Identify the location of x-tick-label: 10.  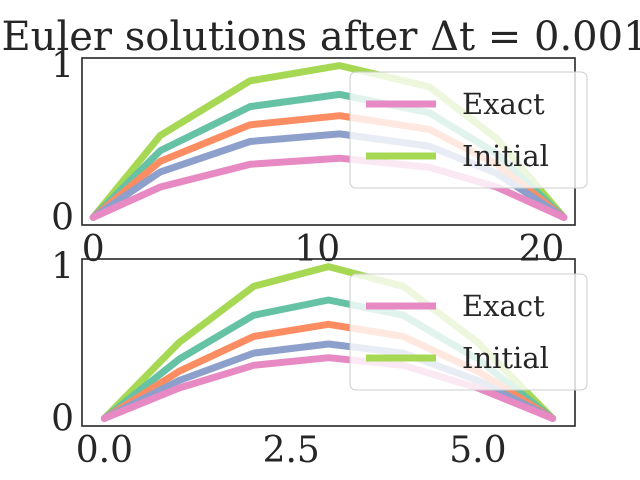
(317, 249).